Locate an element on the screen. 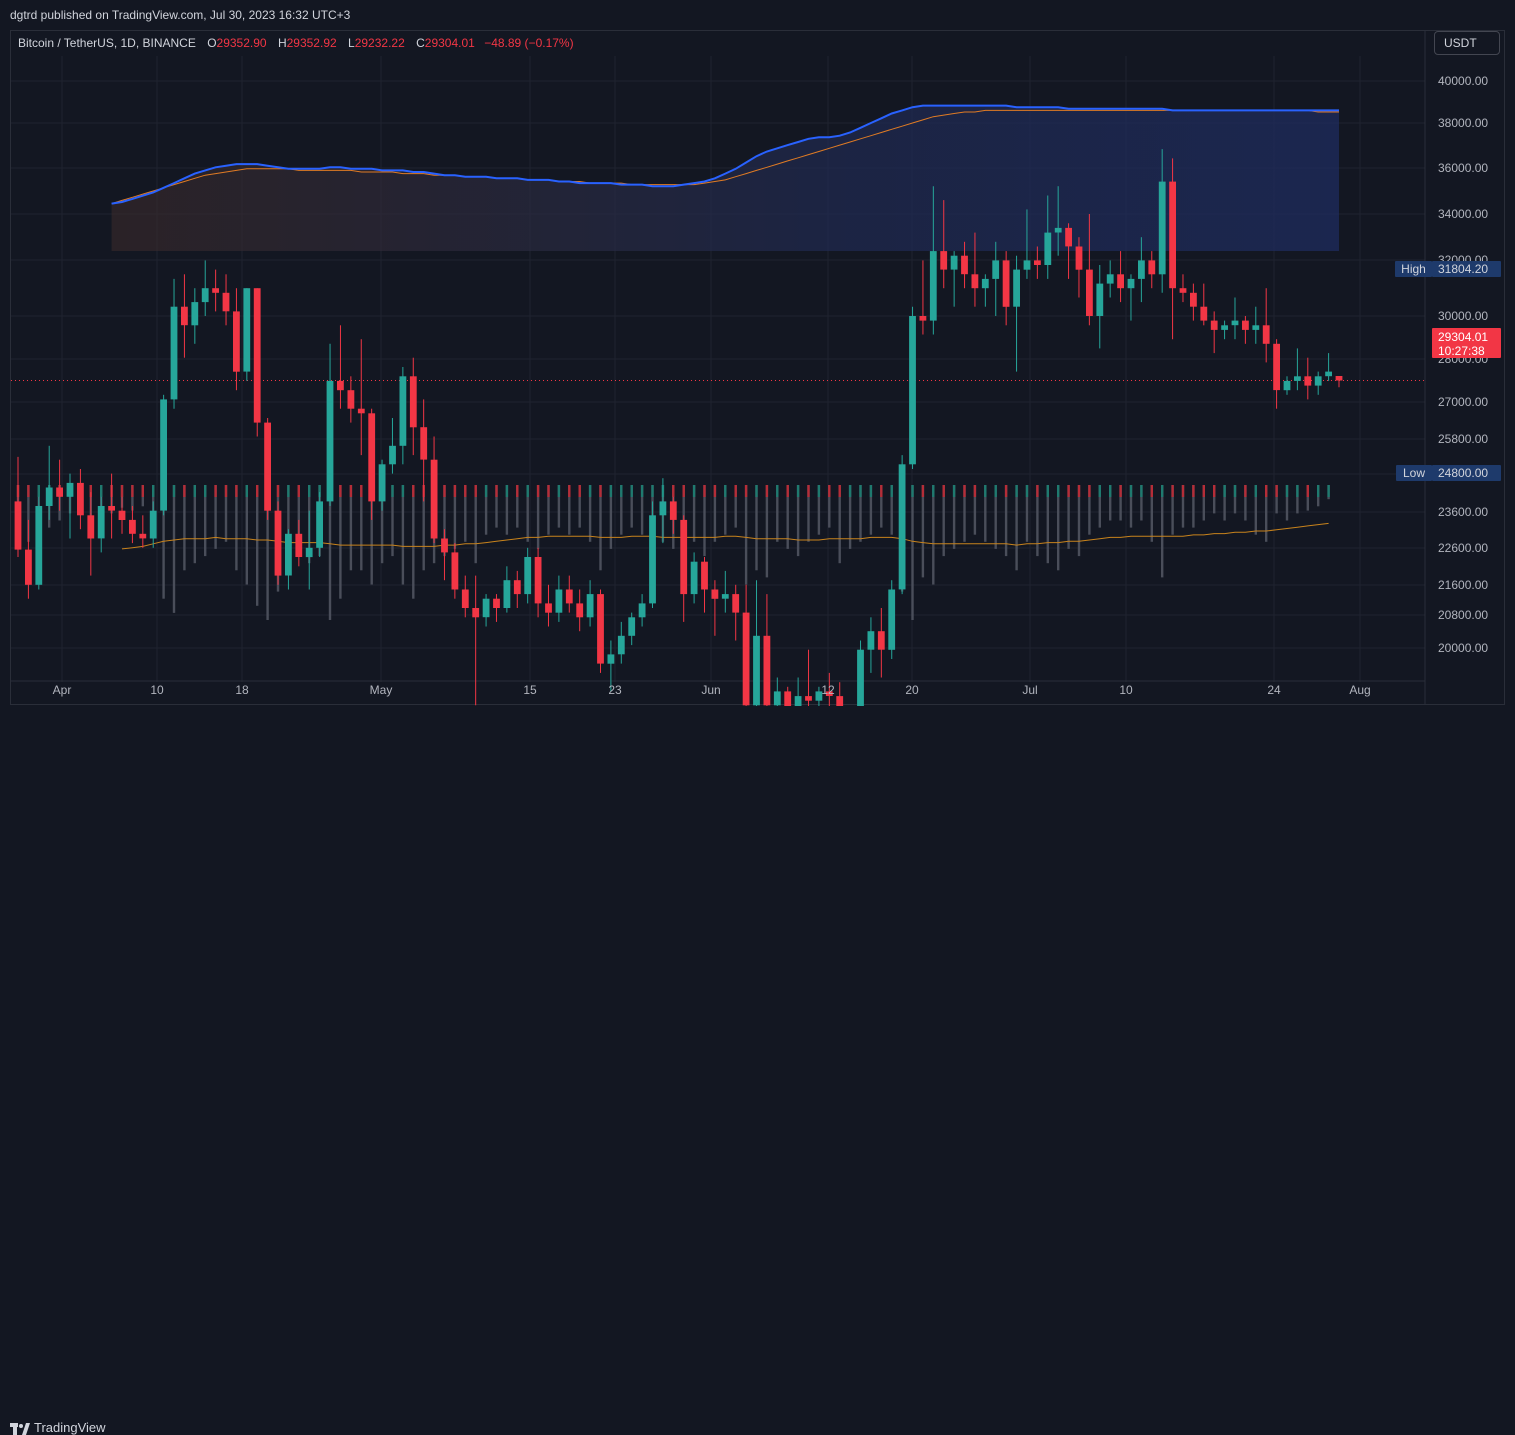 Image resolution: width=1515 pixels, height=1435 pixels. indicator-fill is located at coordinates (725, 178).